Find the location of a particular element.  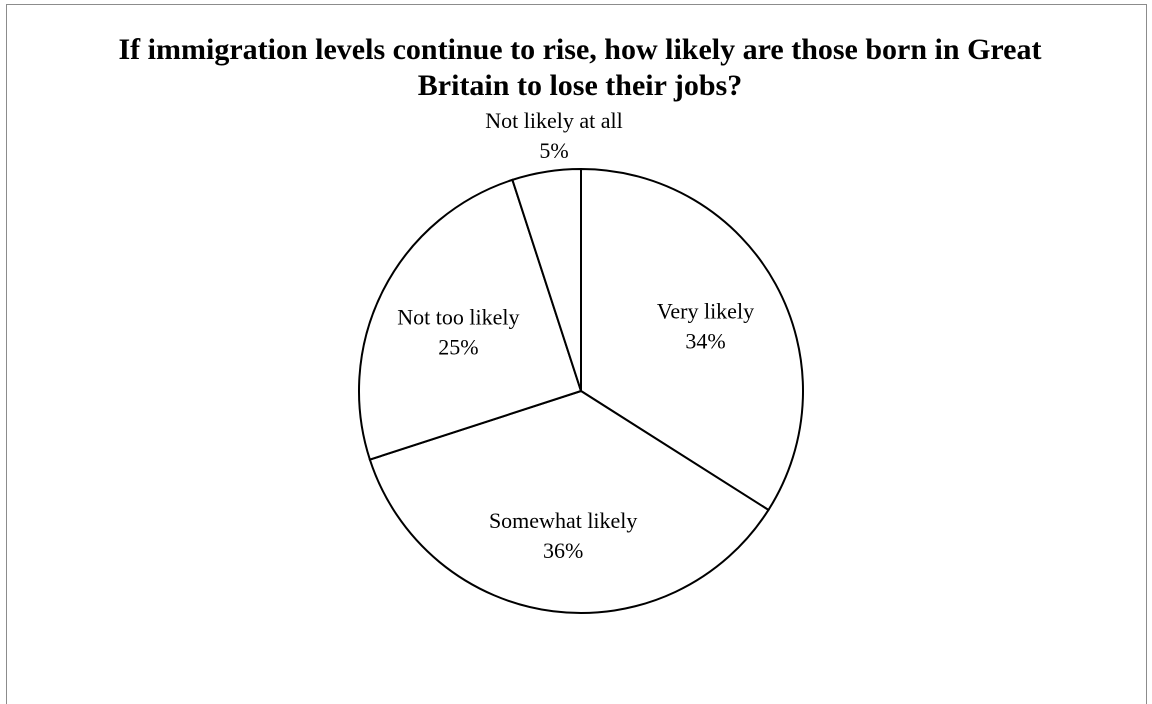

slice-category-label: Not likely at all is located at coordinates (553, 120).